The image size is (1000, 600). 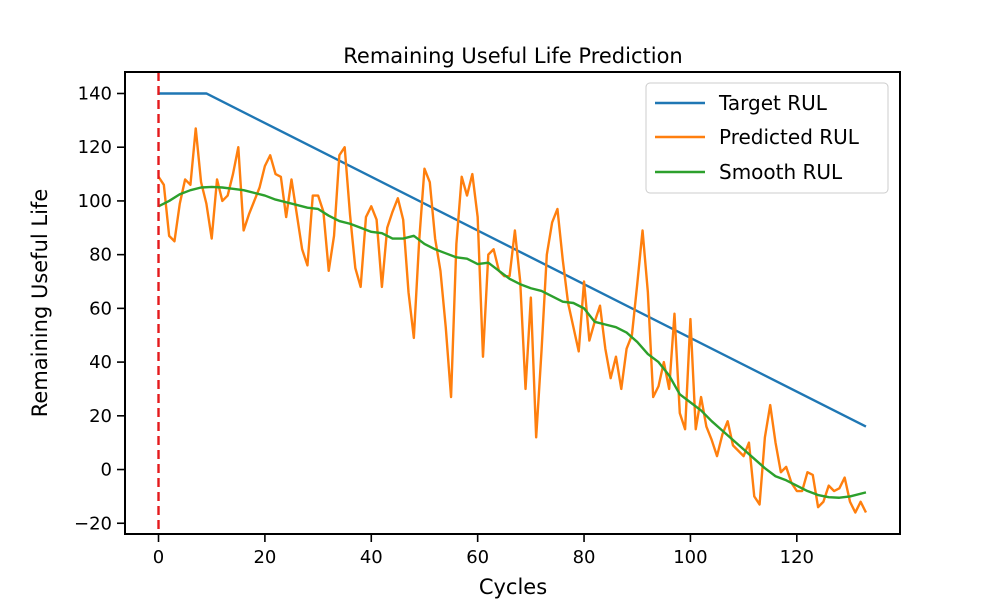 What do you see at coordinates (100, 362) in the screenshot?
I see `y-tick-label: 40` at bounding box center [100, 362].